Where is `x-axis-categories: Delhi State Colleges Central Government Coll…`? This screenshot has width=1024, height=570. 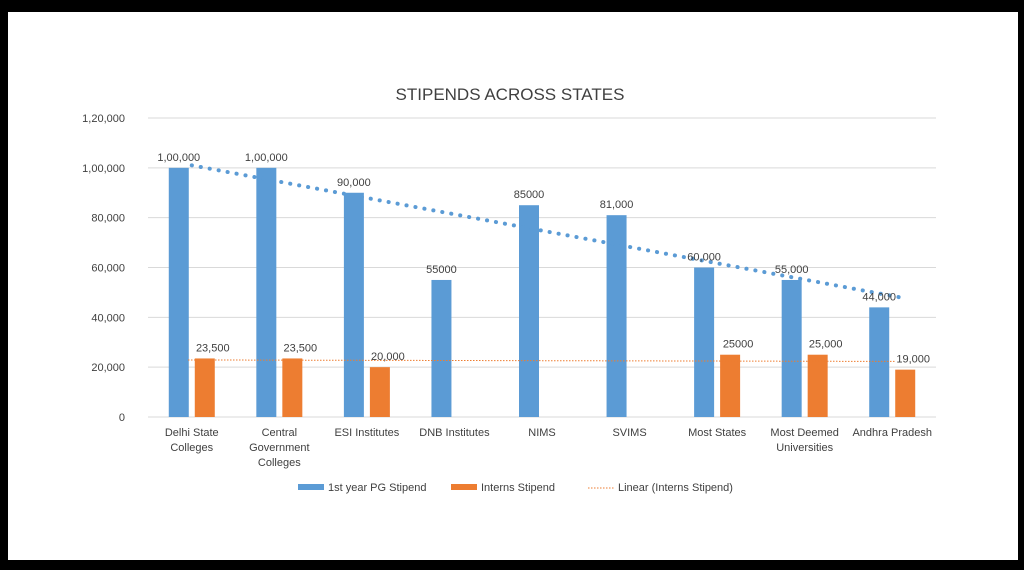
x-axis-categories: Delhi State Colleges Central Government Coll… is located at coordinates (548, 448).